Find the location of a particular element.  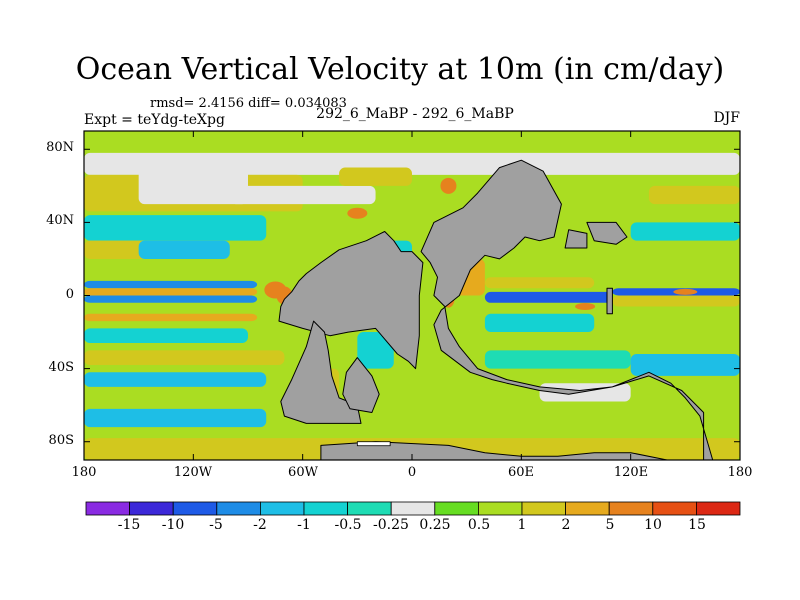

y-tick-label: 40N is located at coordinates (60, 220).